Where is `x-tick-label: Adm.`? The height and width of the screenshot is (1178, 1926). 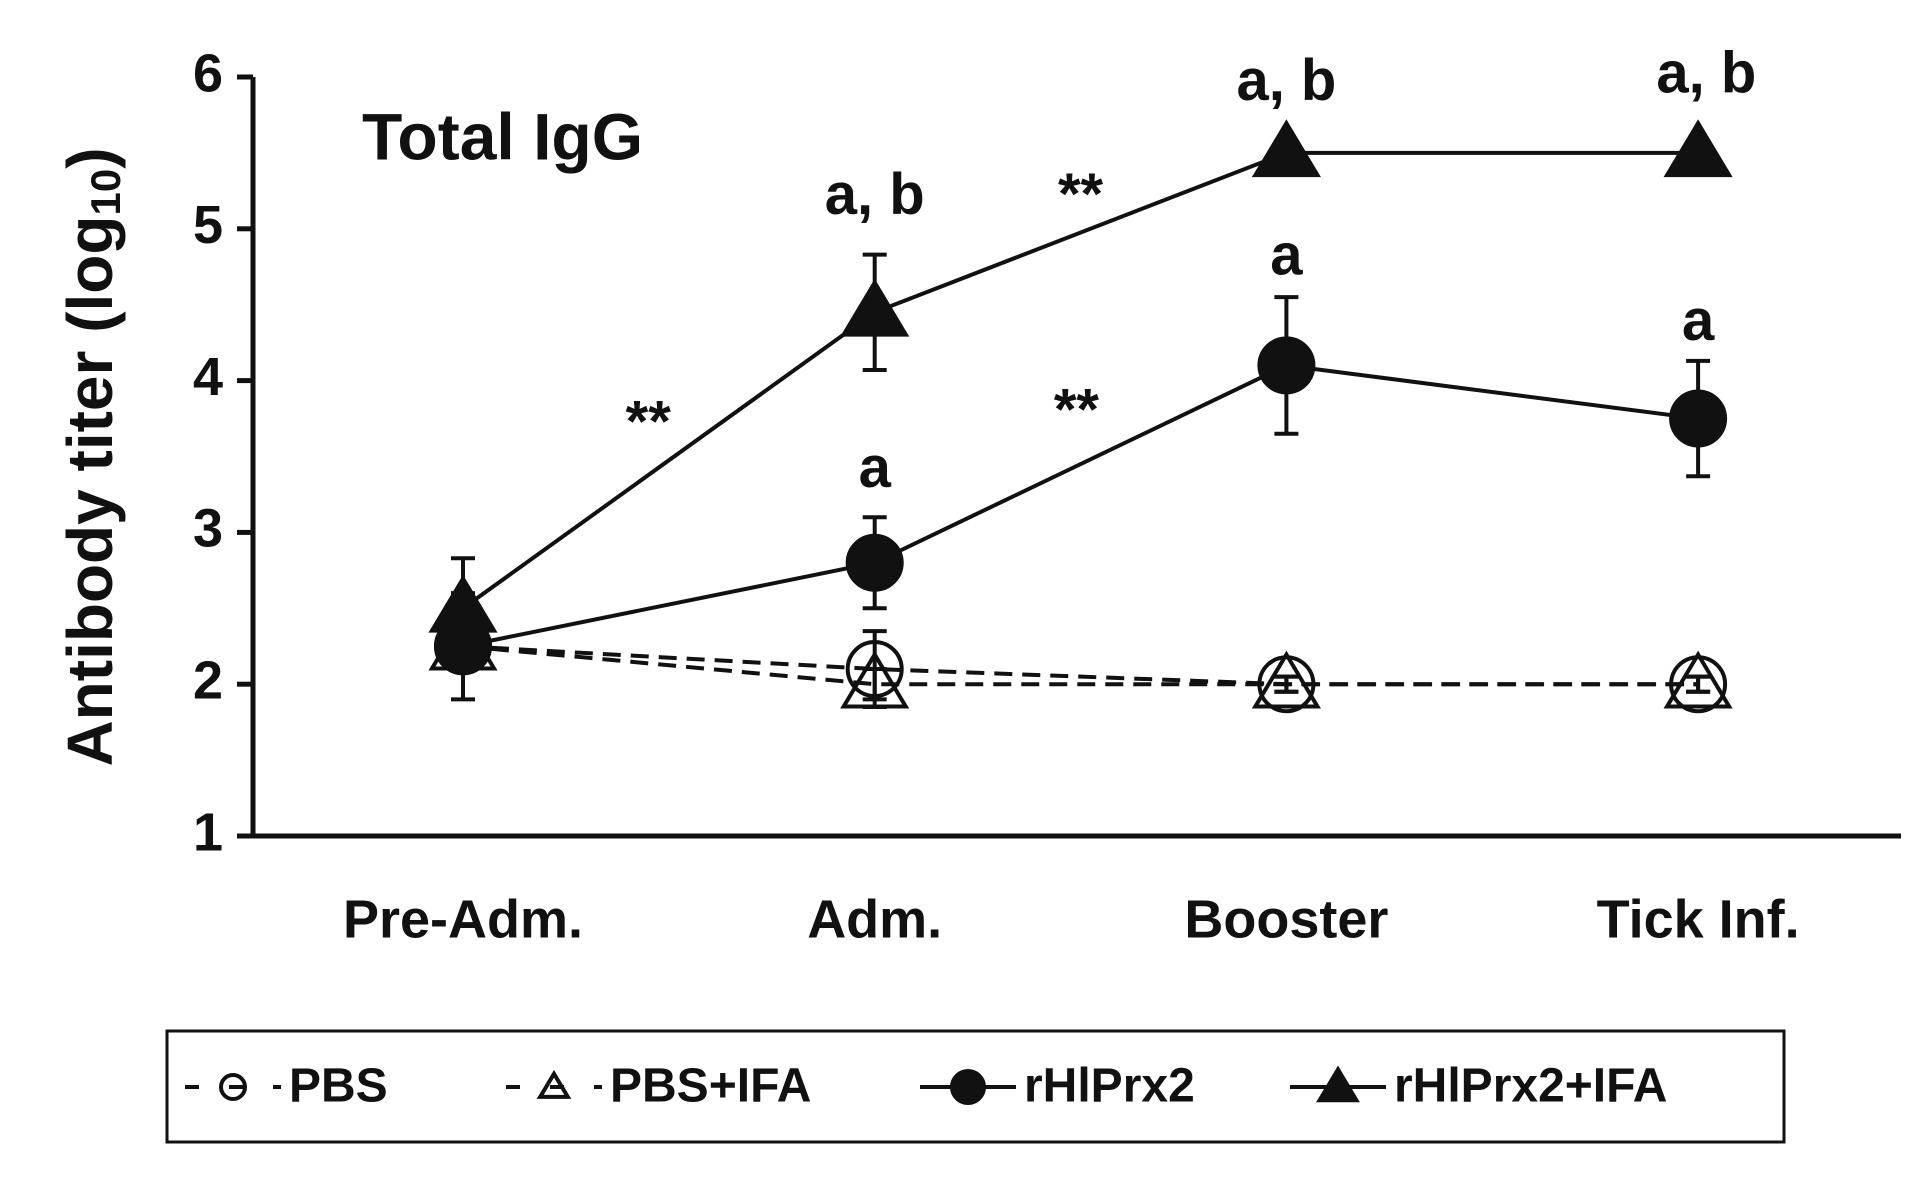
x-tick-label: Adm. is located at coordinates (874, 919).